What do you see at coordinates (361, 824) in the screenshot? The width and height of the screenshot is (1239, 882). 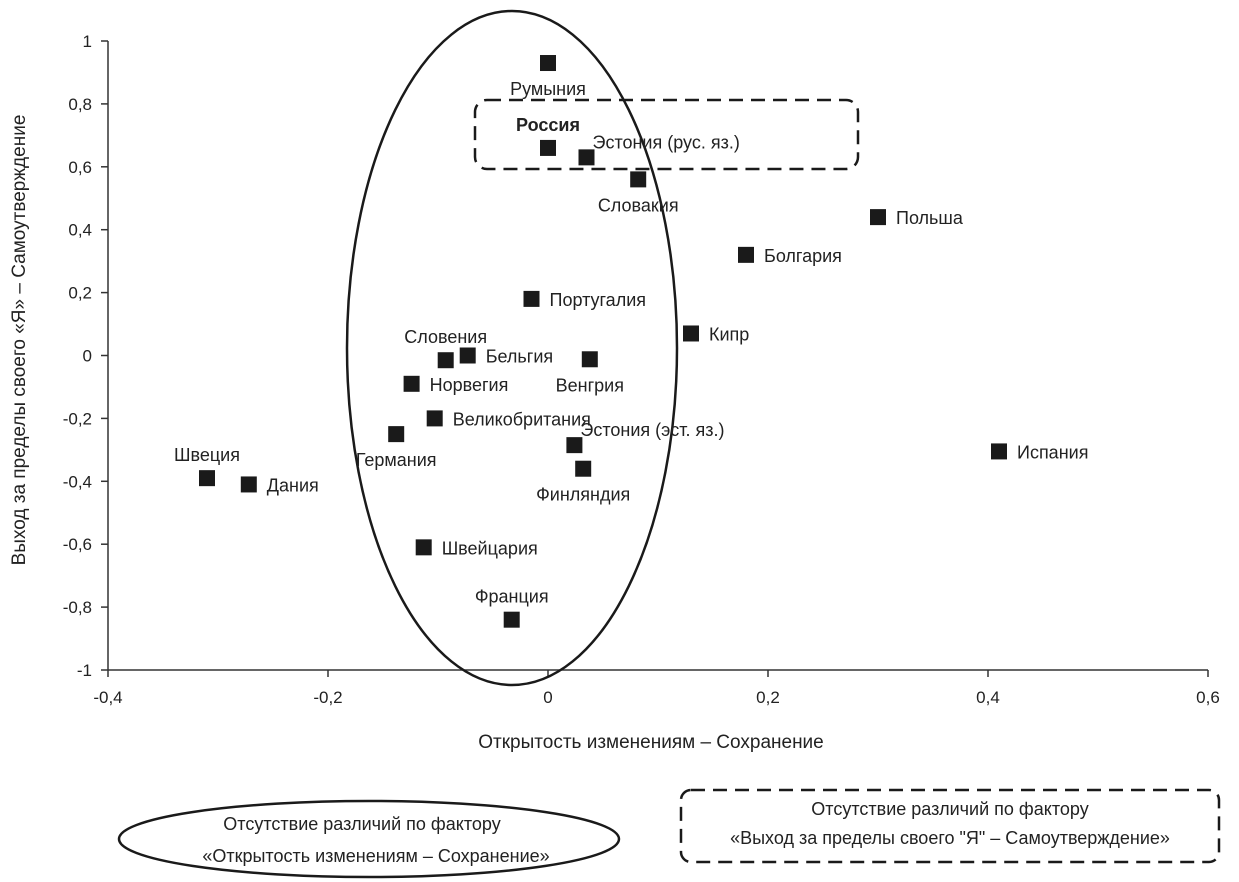 I see `legend-ellipse-line1: Отсутствие различий по фактору` at bounding box center [361, 824].